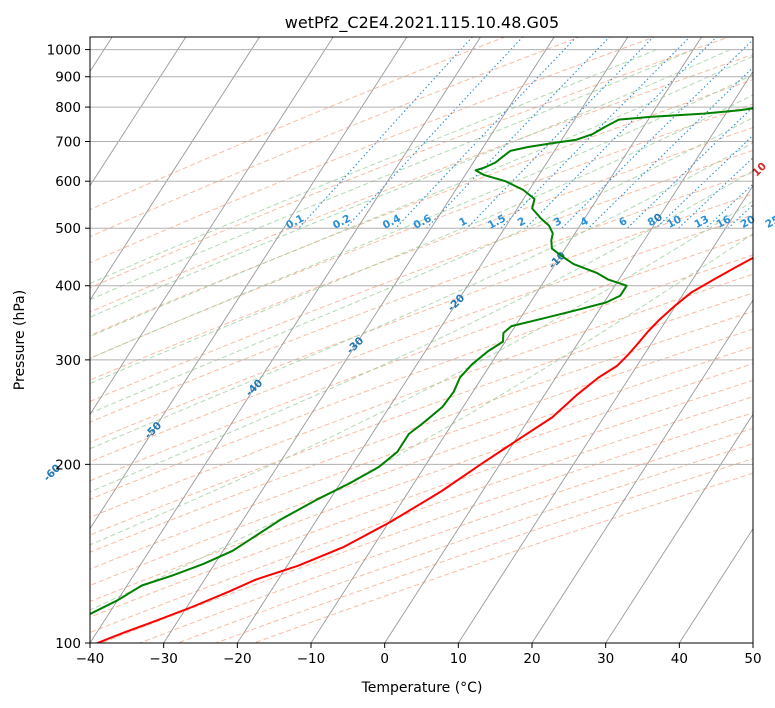 The image size is (775, 708). Describe the element at coordinates (311, 659) in the screenshot. I see `x-tick-label: −10` at that location.